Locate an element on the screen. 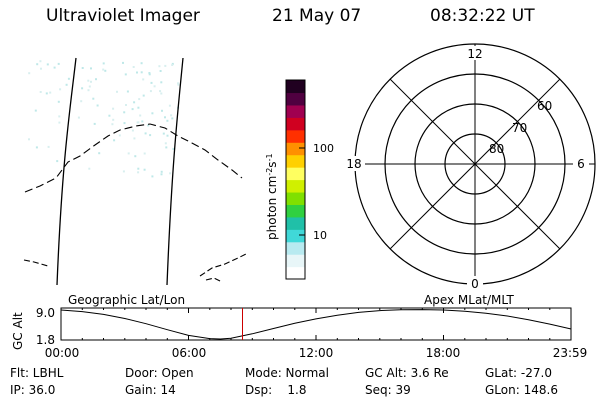 The image size is (600, 400). orbit-x-tick-0600: 06:00 is located at coordinates (189, 353).